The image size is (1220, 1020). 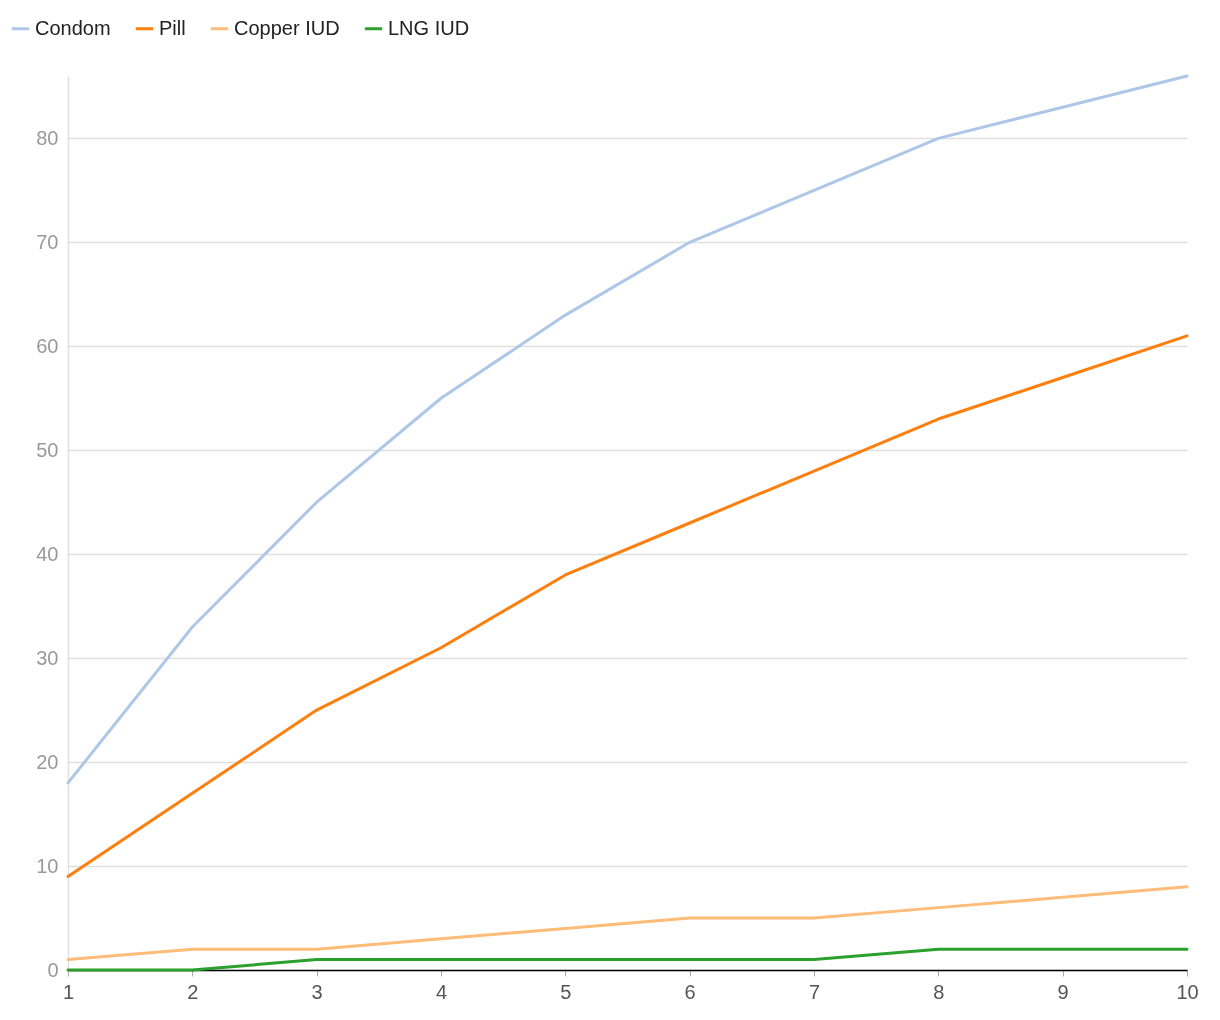 What do you see at coordinates (73, 27) in the screenshot?
I see `legend-label: Condom` at bounding box center [73, 27].